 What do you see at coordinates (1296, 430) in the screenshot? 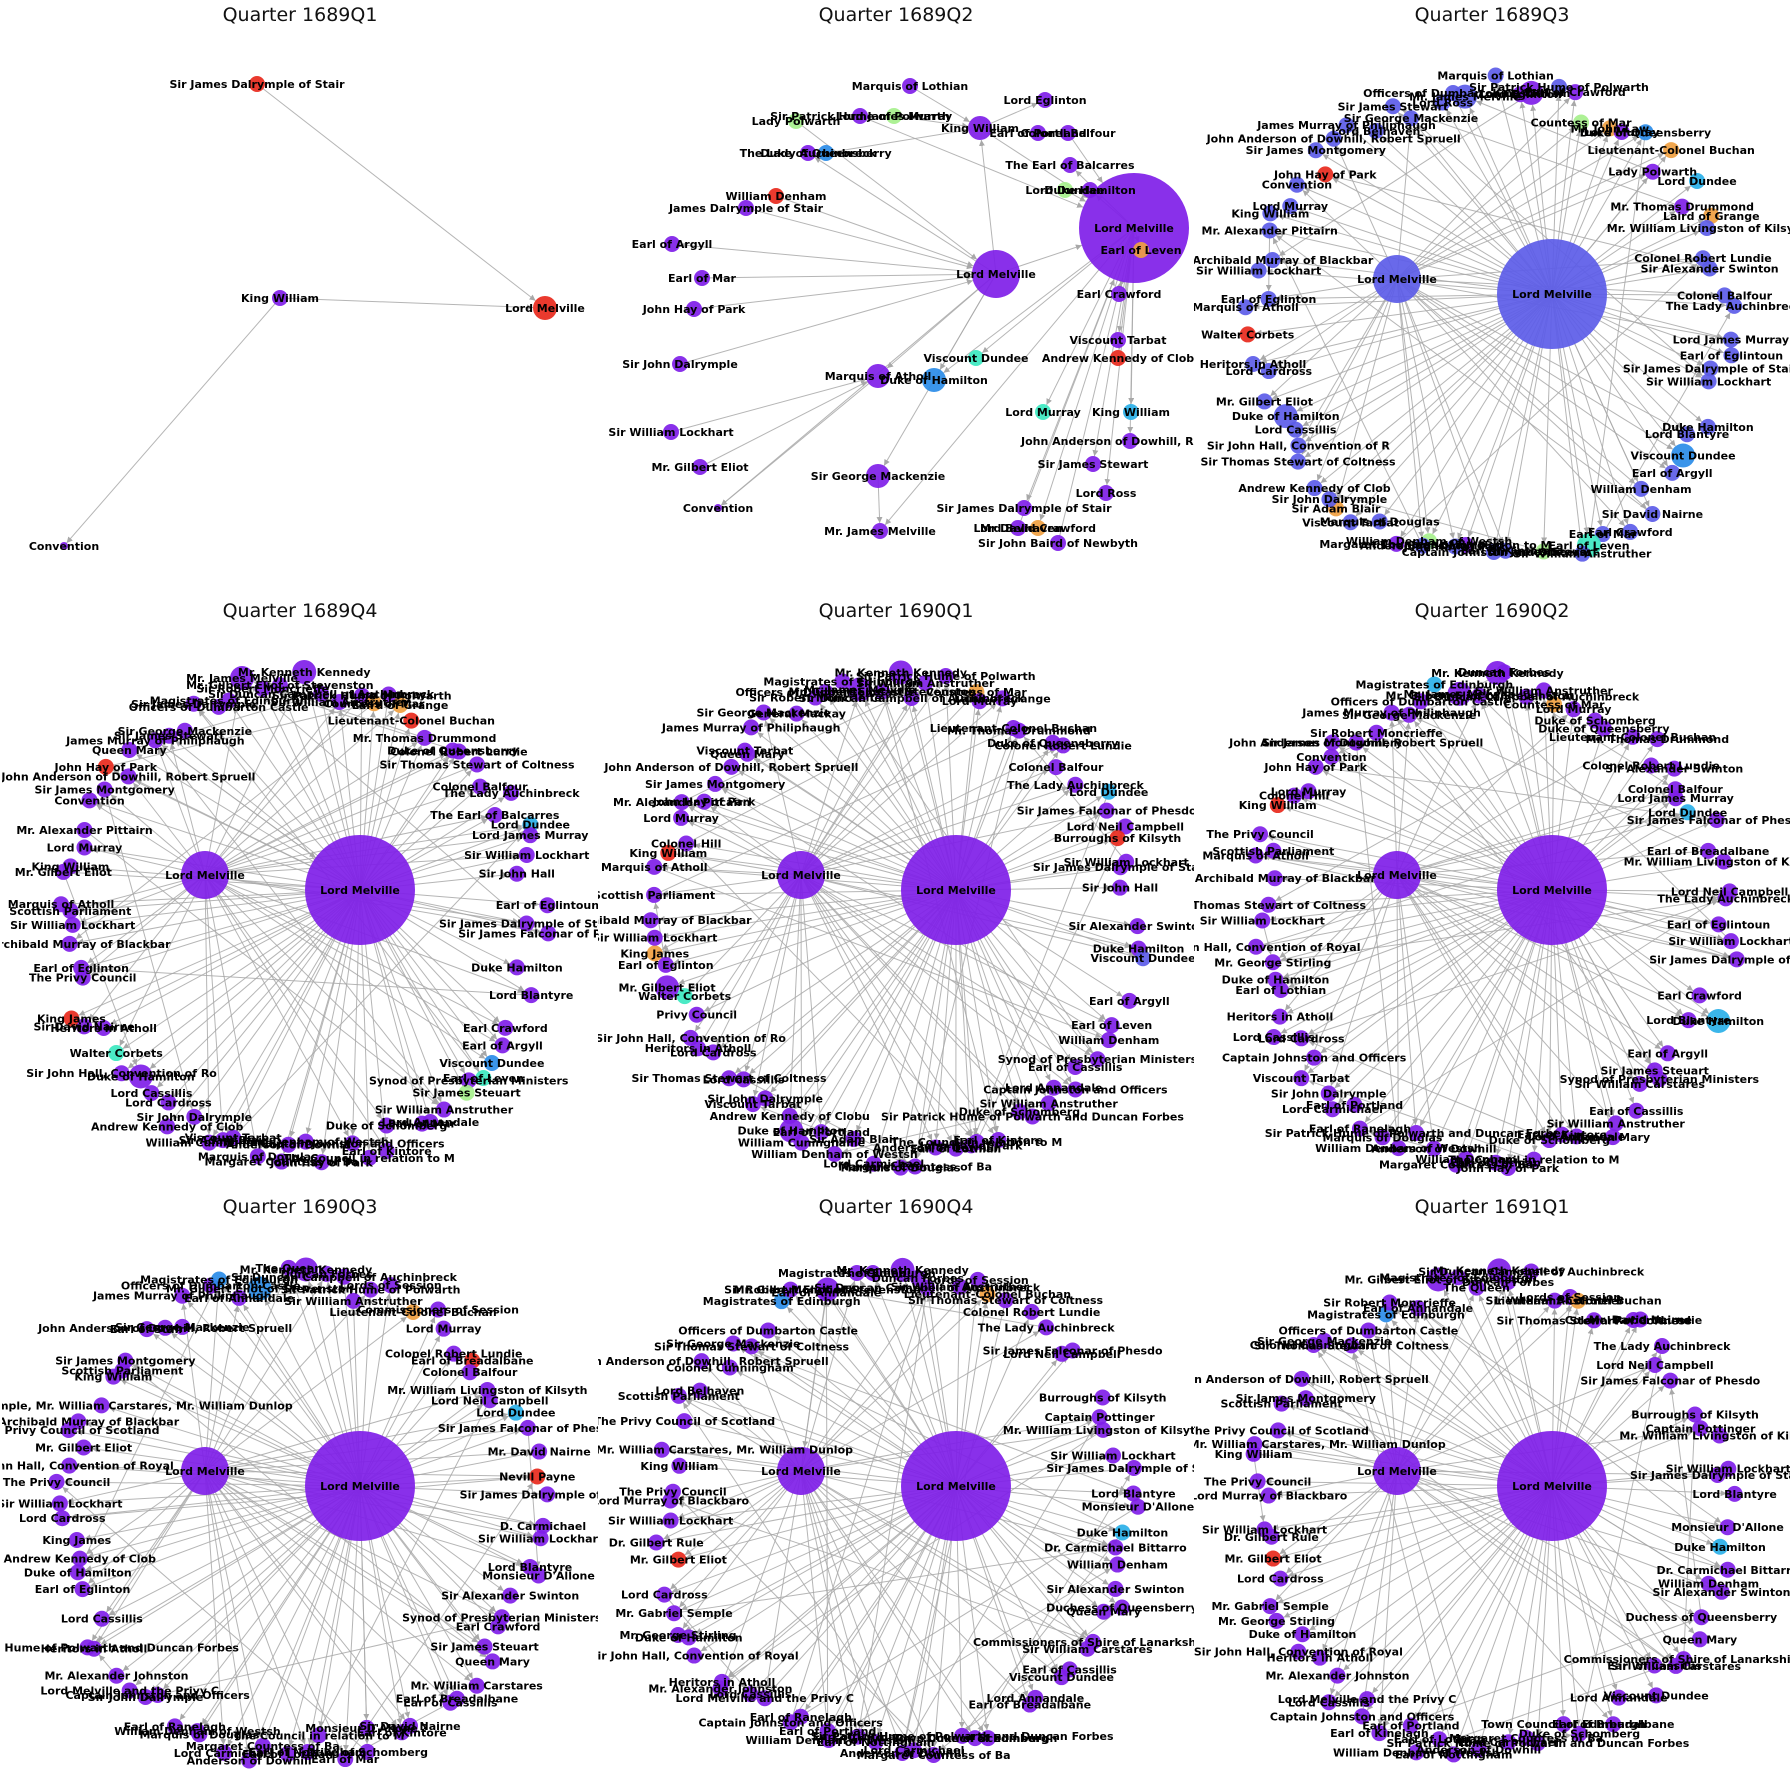
I see `node-label: Lord Cassillis` at bounding box center [1296, 430].